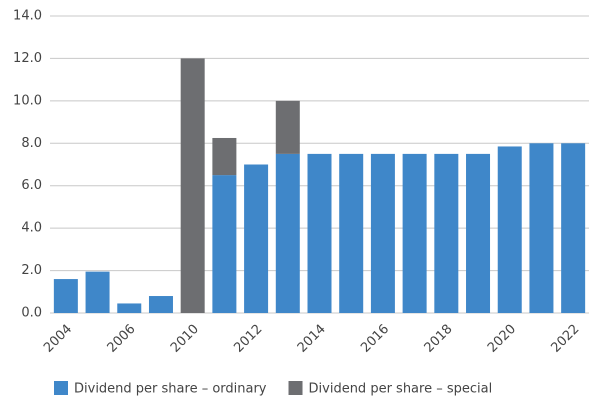  Describe the element at coordinates (122, 339) in the screenshot. I see `x-tick-label: 2006` at that location.